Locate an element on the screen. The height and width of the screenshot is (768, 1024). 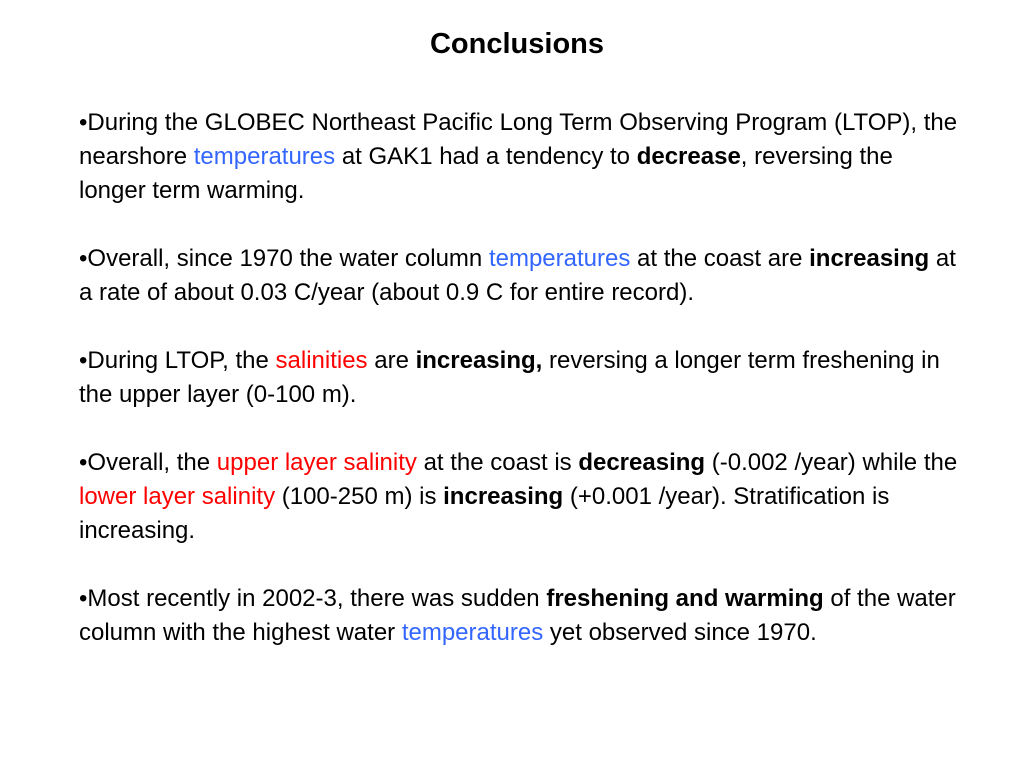
bullet-text-segment: decrease is located at coordinates (688, 156).